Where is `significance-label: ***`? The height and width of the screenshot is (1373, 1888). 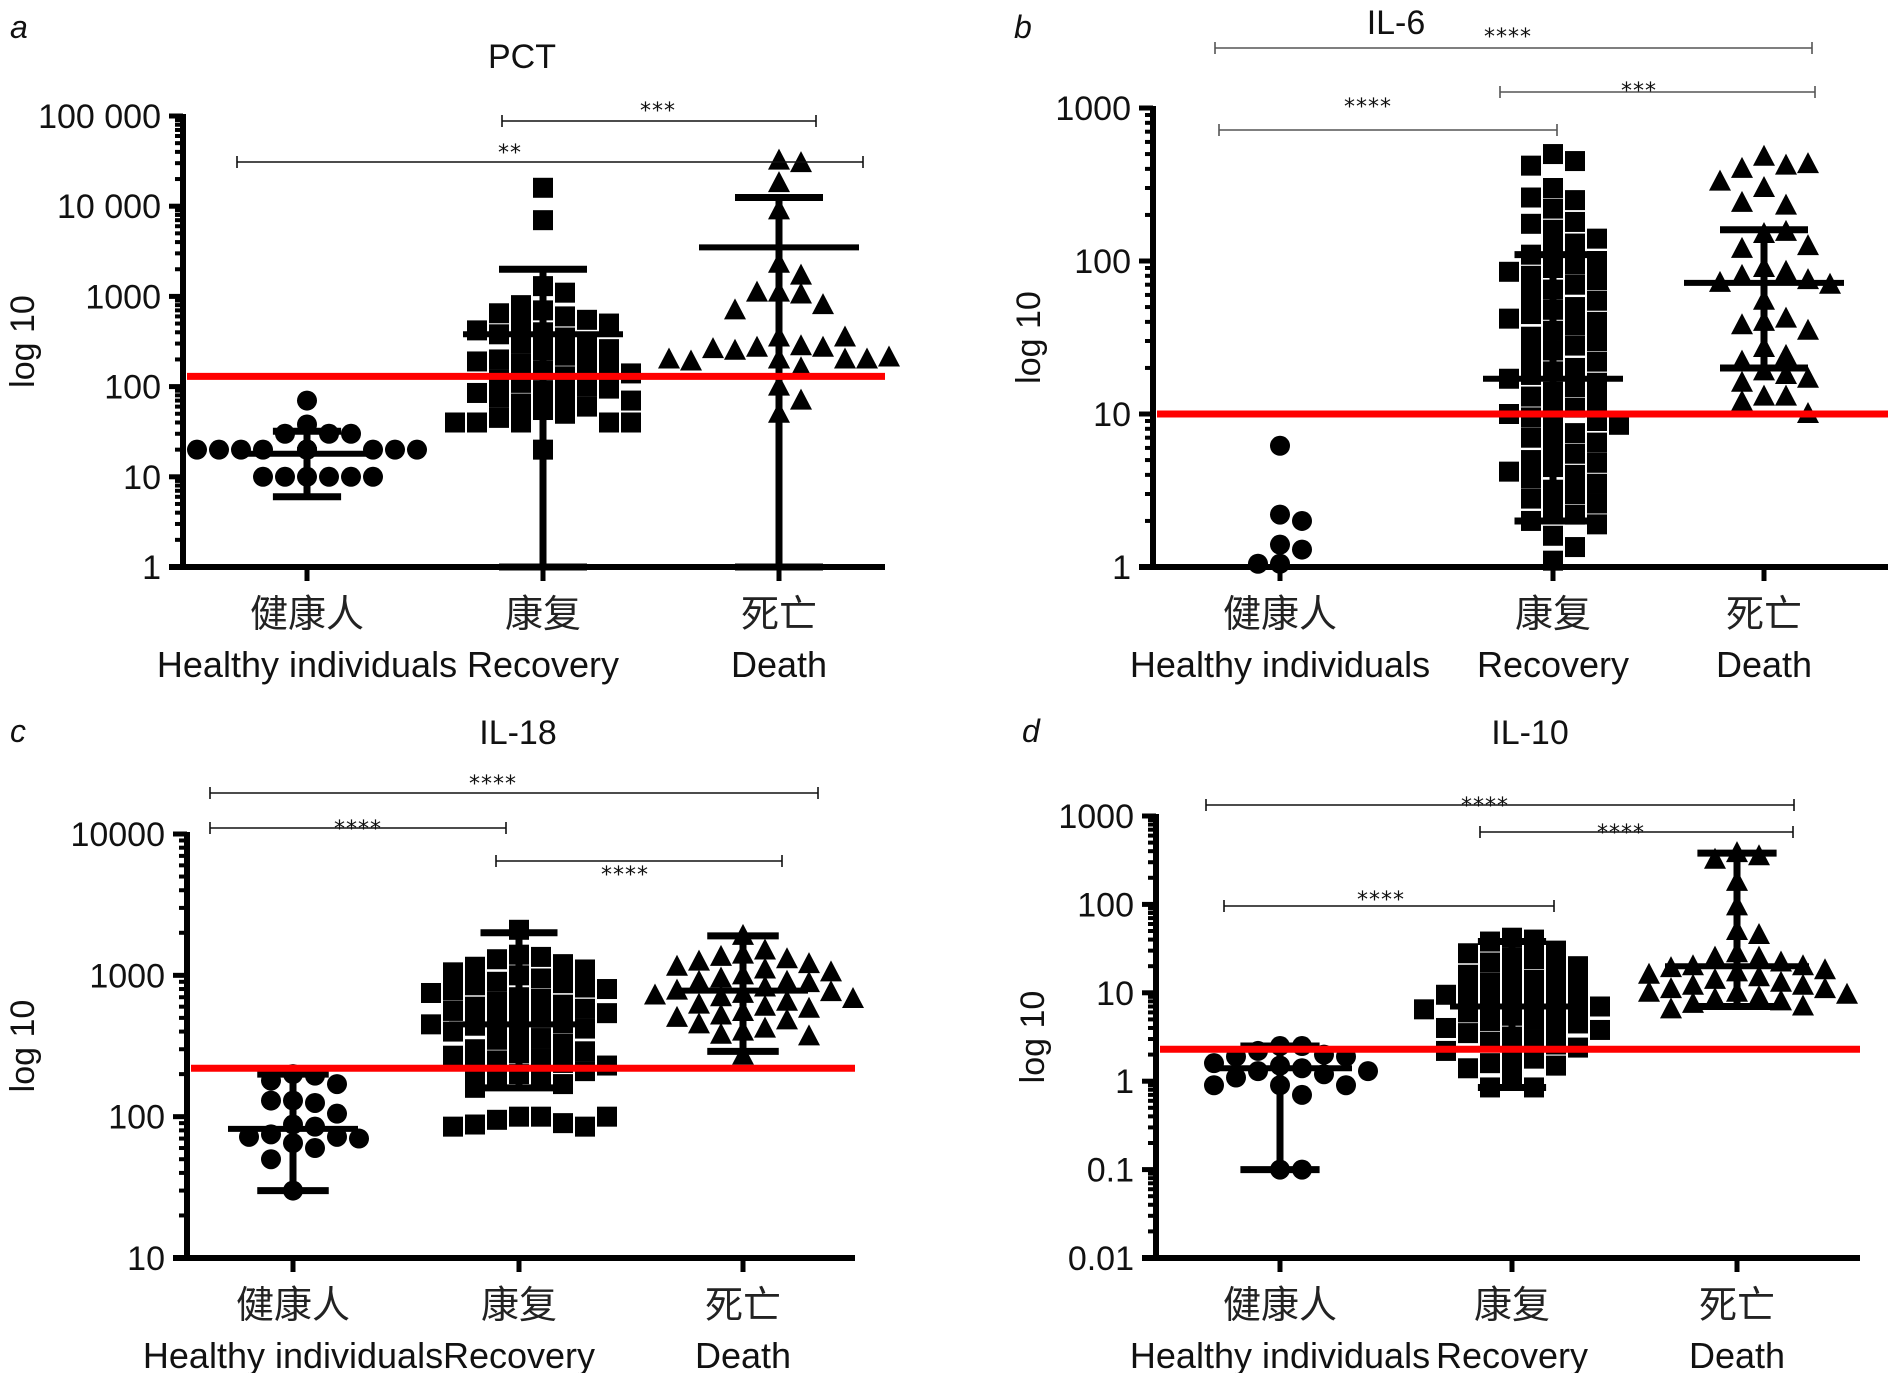 significance-label: *** is located at coordinates (1639, 91).